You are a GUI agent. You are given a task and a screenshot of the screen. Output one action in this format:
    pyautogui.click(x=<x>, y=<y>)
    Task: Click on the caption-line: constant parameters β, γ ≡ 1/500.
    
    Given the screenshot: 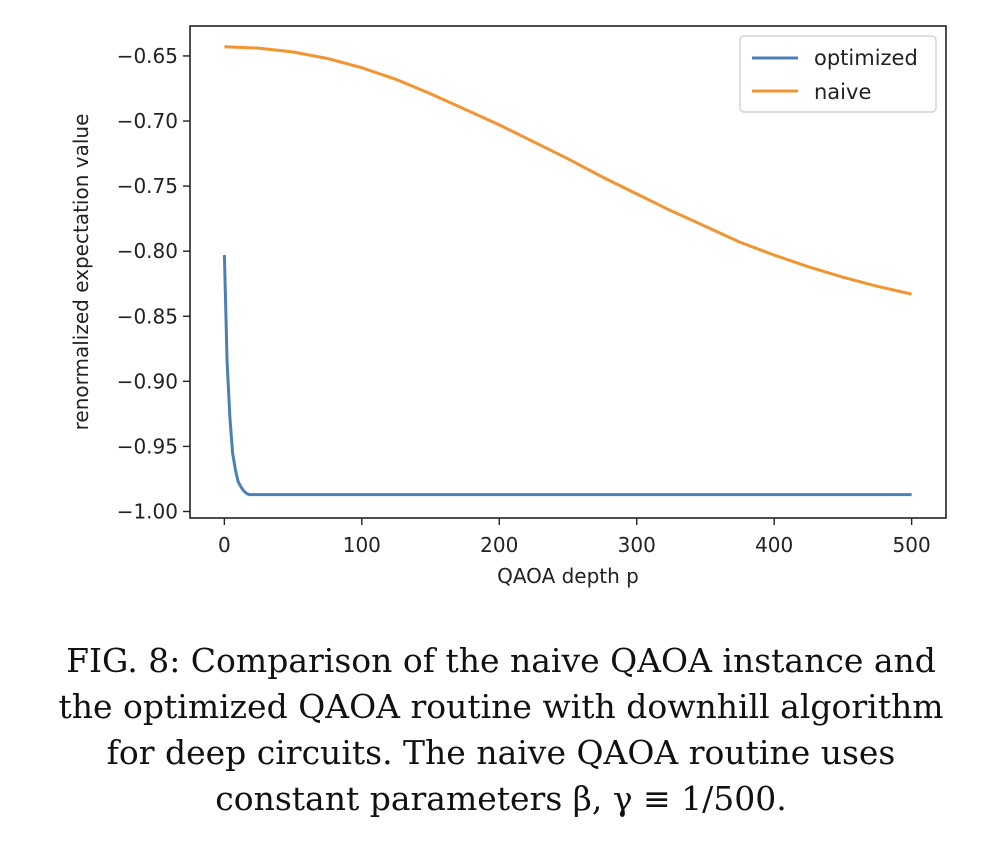 What is the action you would take?
    pyautogui.click(x=501, y=798)
    